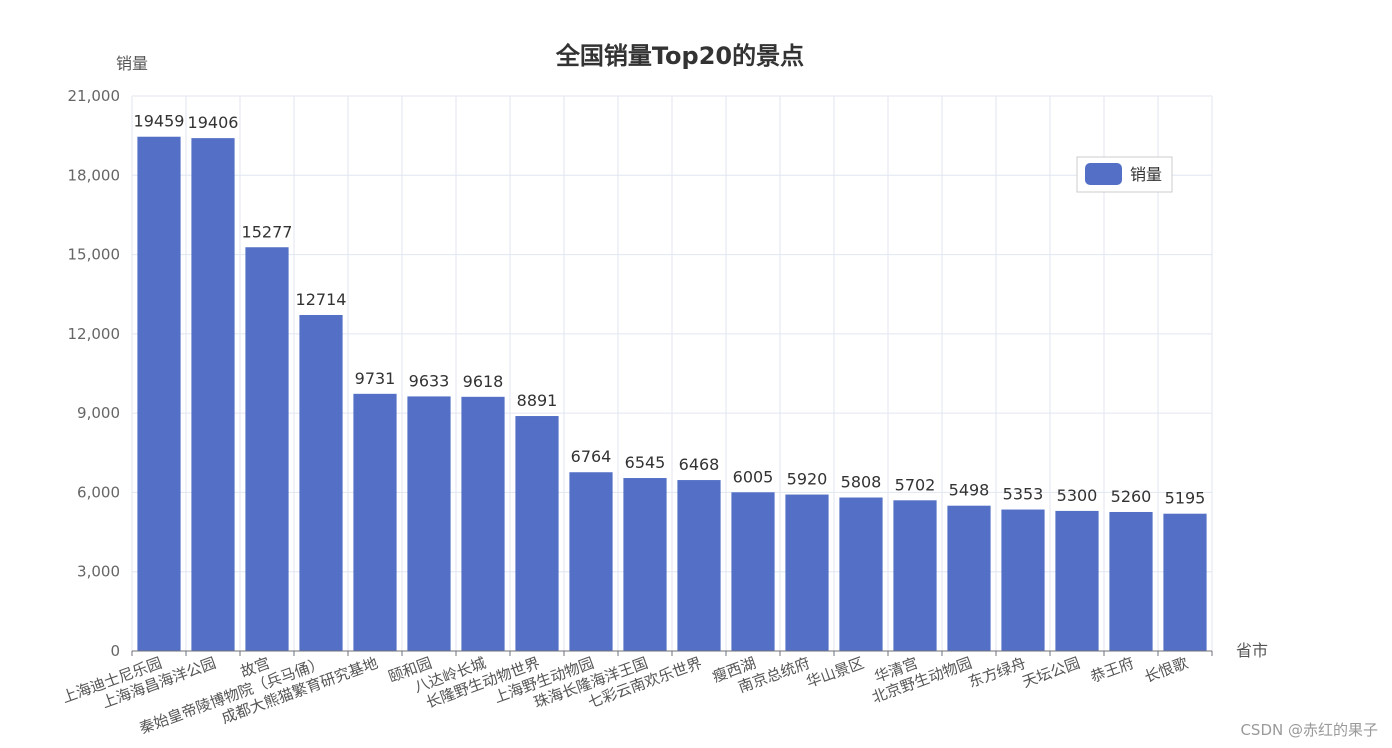  Describe the element at coordinates (132, 63) in the screenshot. I see `y-axis-label: 销量` at that location.